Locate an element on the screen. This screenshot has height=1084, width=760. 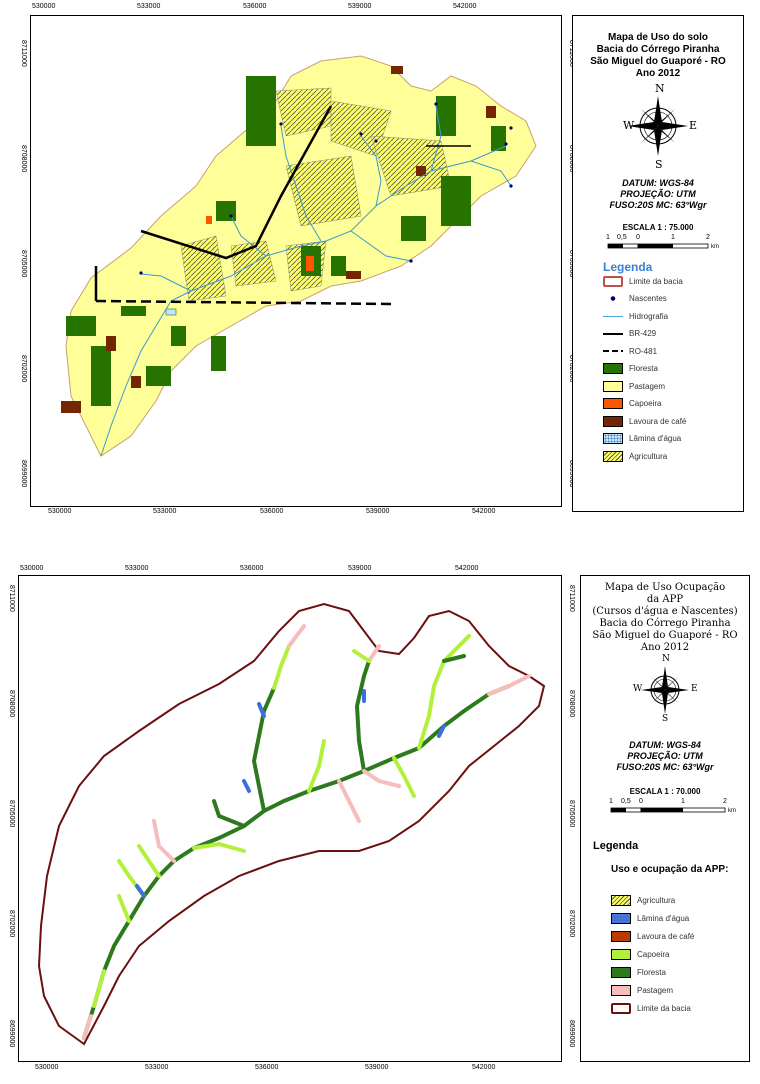
legend-item: Hidrografia is located at coordinates (635, 316).